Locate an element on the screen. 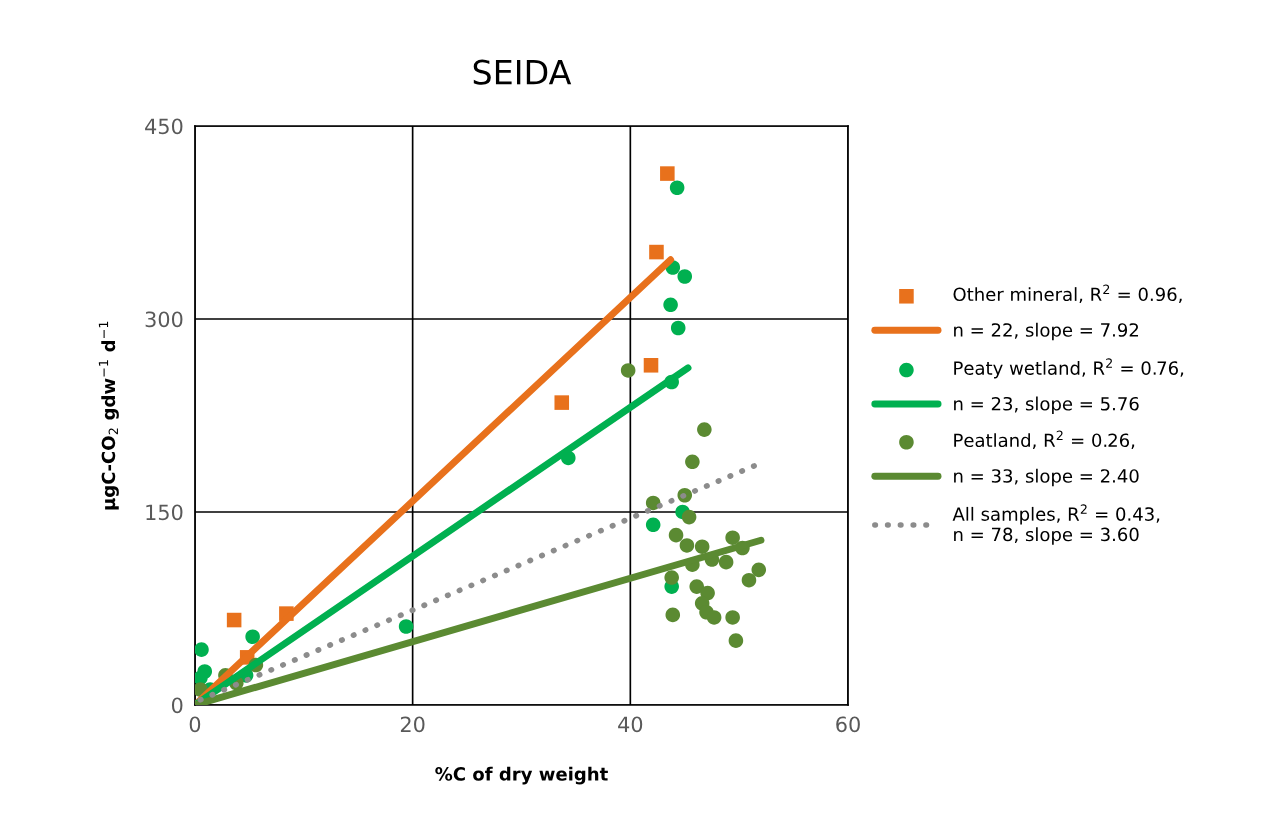 This screenshot has height=825, width=1261. legend-label: n = 22, slope = 7.92 is located at coordinates (1046, 331).